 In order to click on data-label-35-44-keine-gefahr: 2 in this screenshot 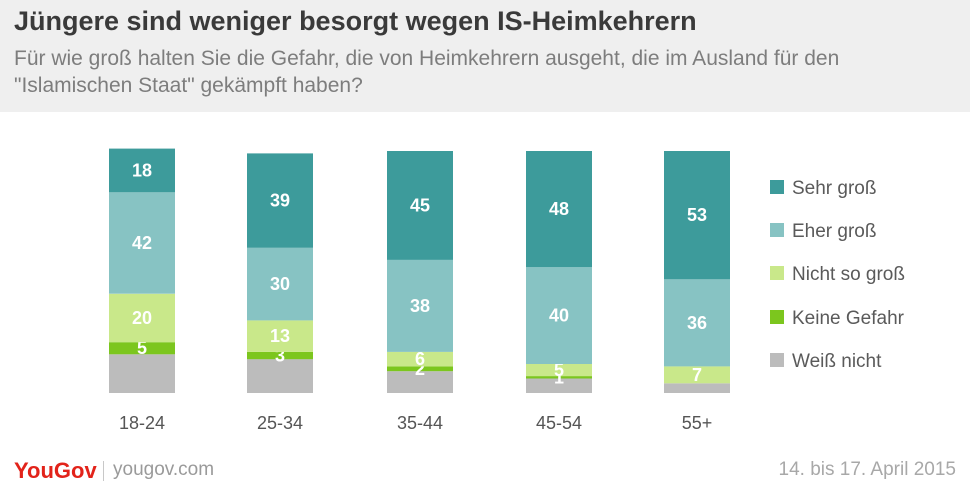, I will do `click(420, 369)`.